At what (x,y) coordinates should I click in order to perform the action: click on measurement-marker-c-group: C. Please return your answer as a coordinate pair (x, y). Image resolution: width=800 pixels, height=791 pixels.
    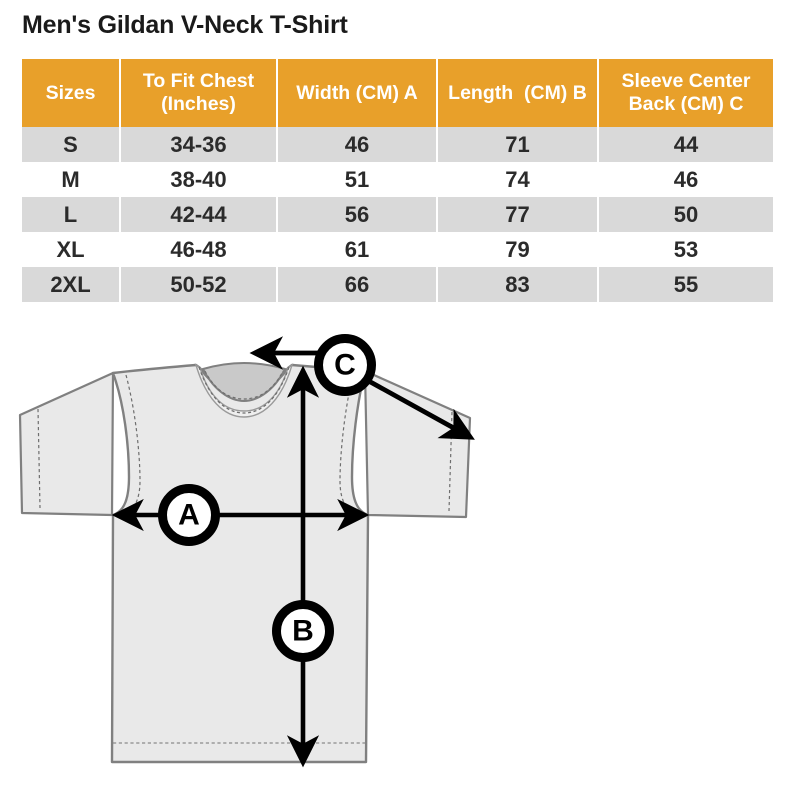
    Looking at the image, I should click on (362, 387).